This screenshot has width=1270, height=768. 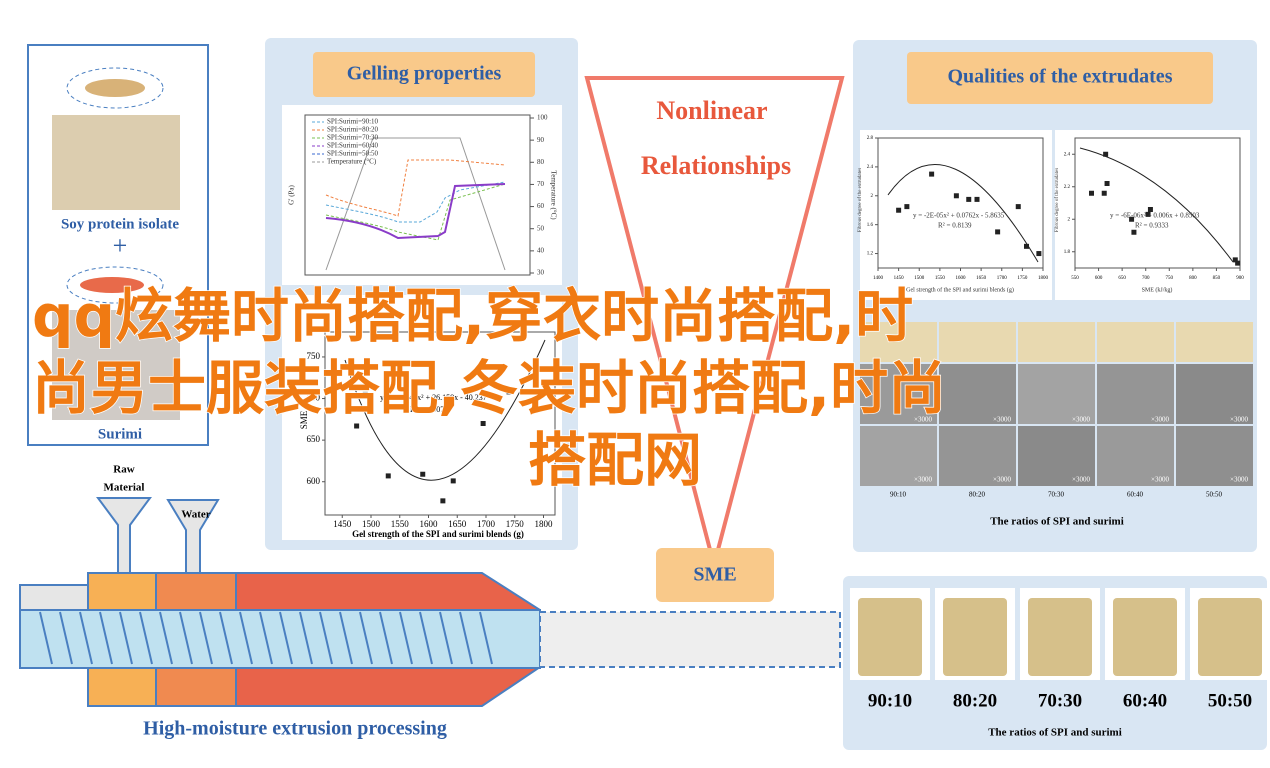 What do you see at coordinates (433, 397) in the screenshot?
I see `equation: y = -0.0042x² + 26.158x - 40,237` at bounding box center [433, 397].